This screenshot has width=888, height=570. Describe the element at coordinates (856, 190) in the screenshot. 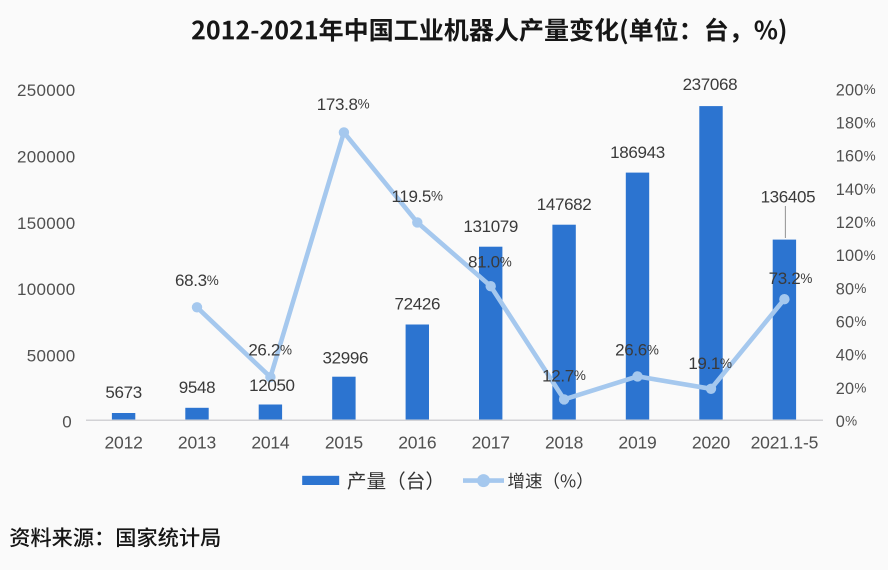

I see `svg-text: 140%` at that location.